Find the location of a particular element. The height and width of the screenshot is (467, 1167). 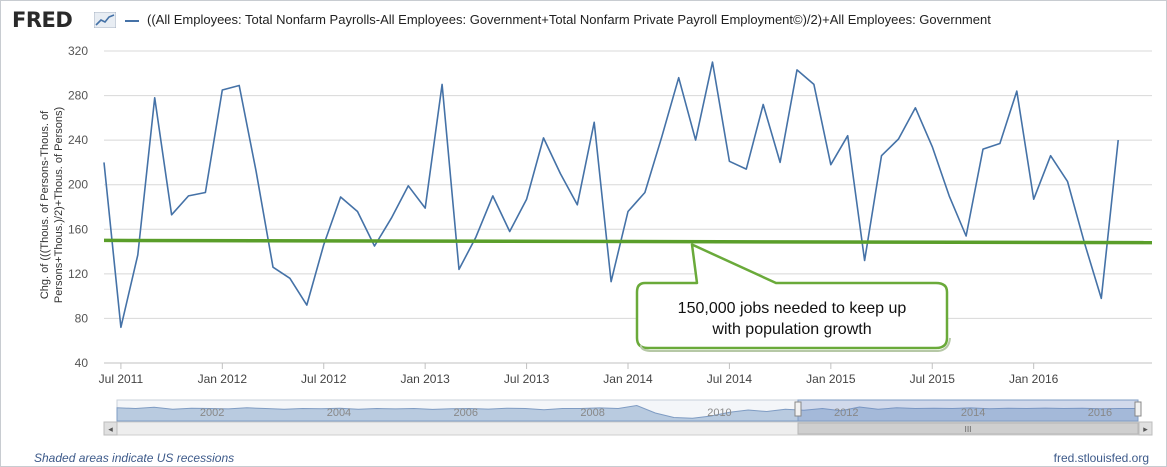

scroll-right-button is located at coordinates (1145, 428).